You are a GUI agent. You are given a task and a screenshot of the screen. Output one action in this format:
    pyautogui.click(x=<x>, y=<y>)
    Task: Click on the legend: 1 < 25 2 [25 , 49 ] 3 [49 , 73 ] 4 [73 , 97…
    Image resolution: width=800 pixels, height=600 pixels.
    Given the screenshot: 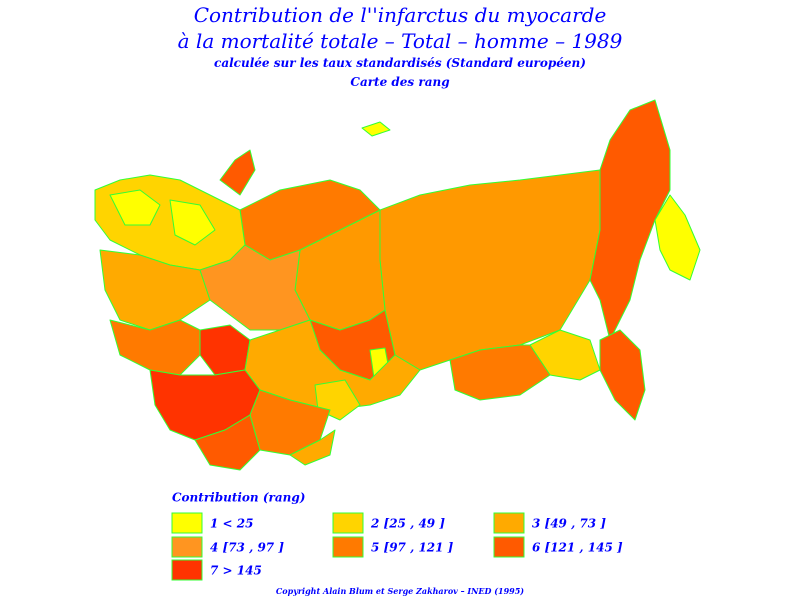 What is the action you would take?
    pyautogui.click(x=397, y=546)
    